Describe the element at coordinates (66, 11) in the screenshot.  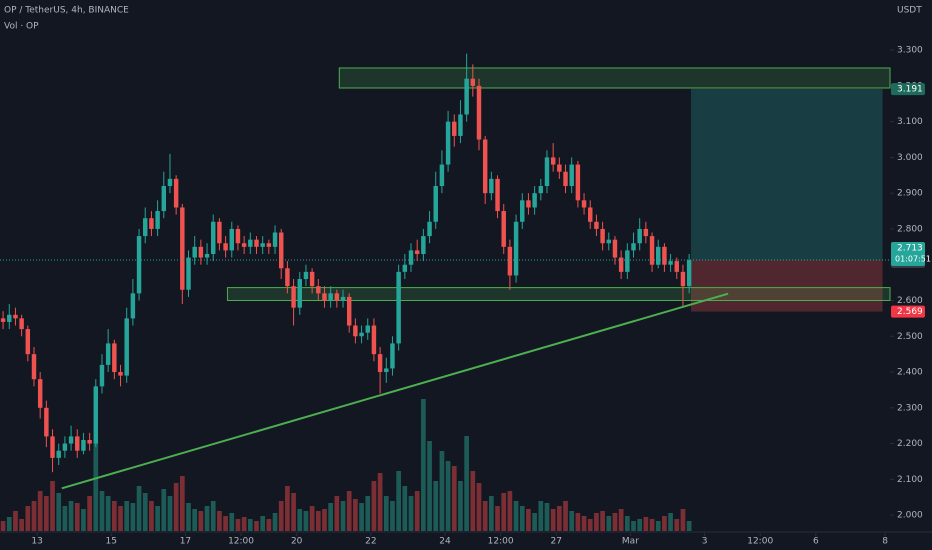
I see `chart-title: OP / TetherUS, 4h, BINANCE` at that location.